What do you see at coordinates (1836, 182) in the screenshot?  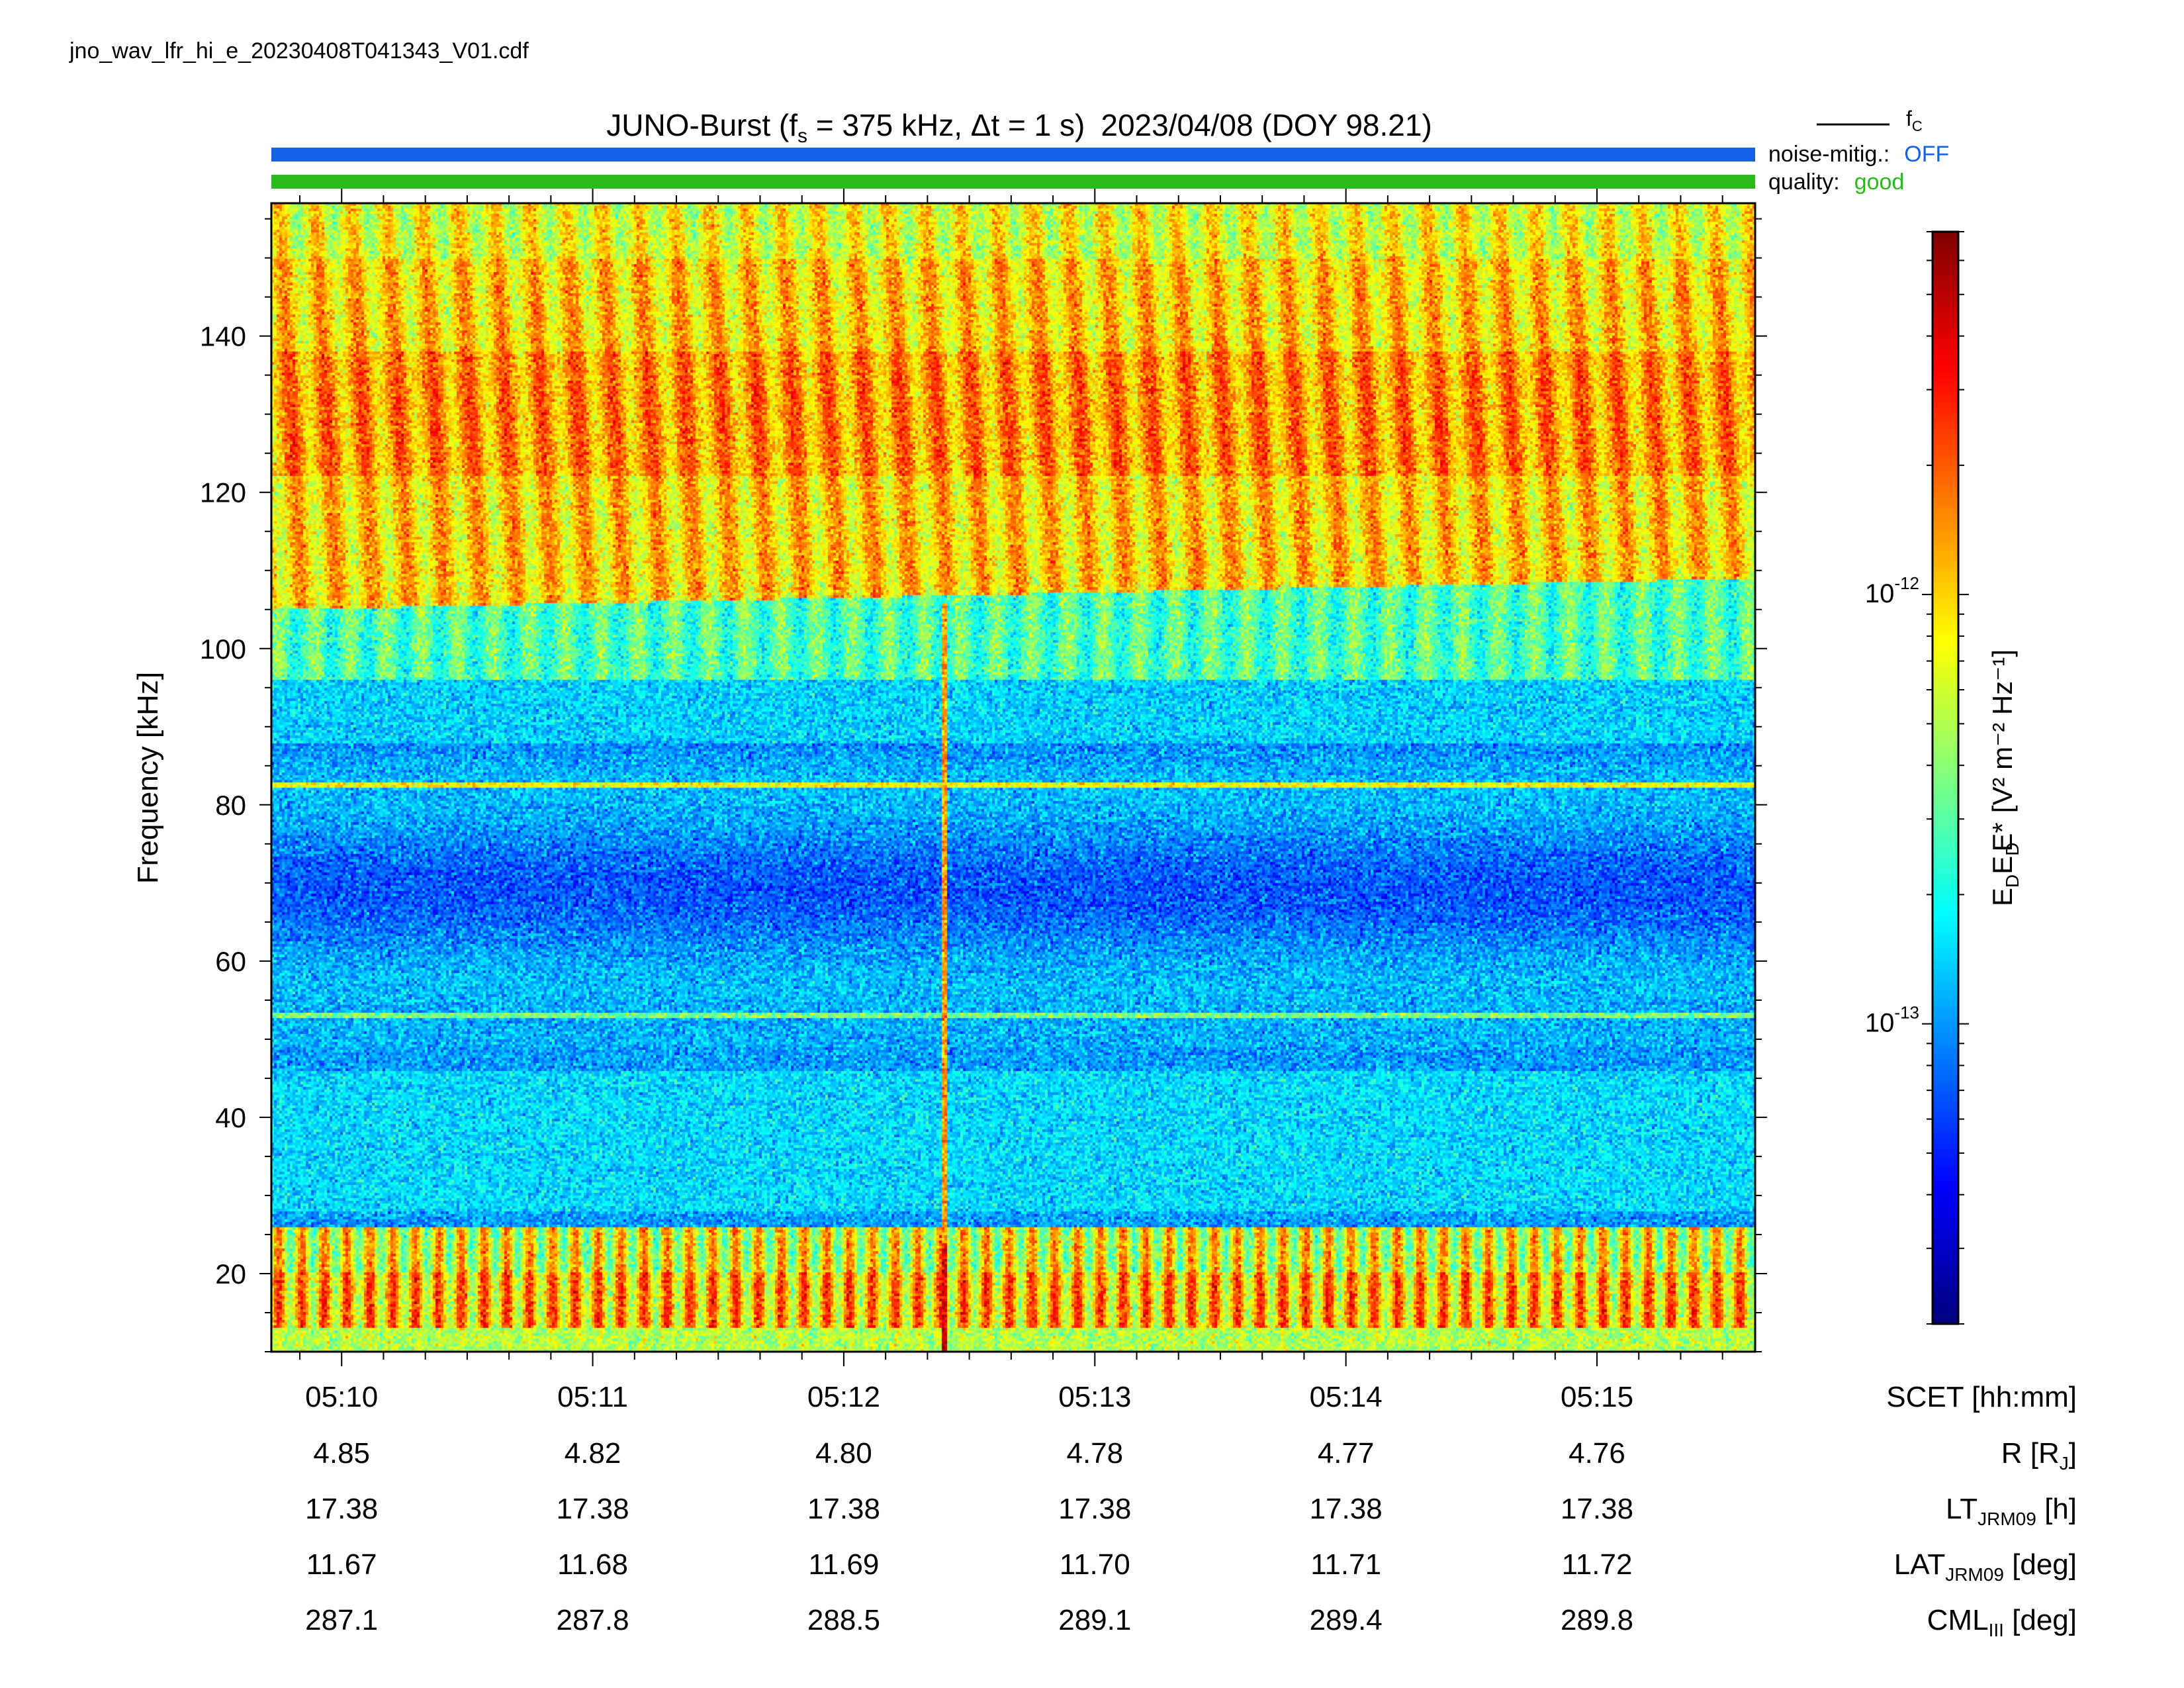 I see `quality-label: quality: good` at bounding box center [1836, 182].